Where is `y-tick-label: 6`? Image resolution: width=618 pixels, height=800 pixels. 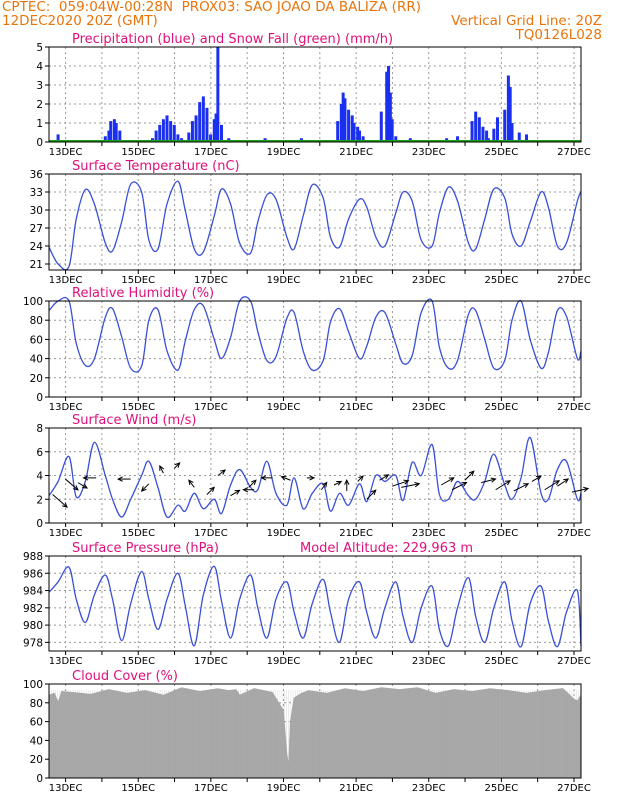
y-tick-label: 6 is located at coordinates (39, 453).